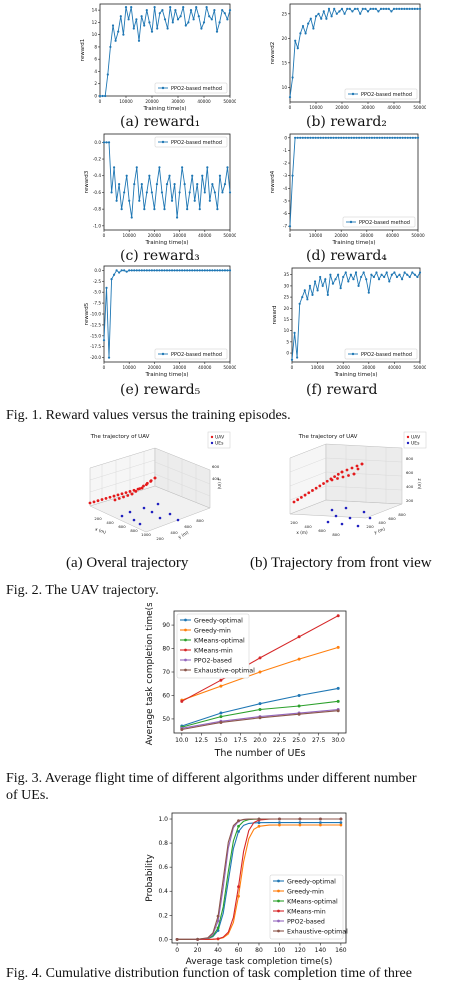 The image size is (474, 984). Describe the element at coordinates (97, 142) in the screenshot. I see `y-tick-label: 0.0` at that location.